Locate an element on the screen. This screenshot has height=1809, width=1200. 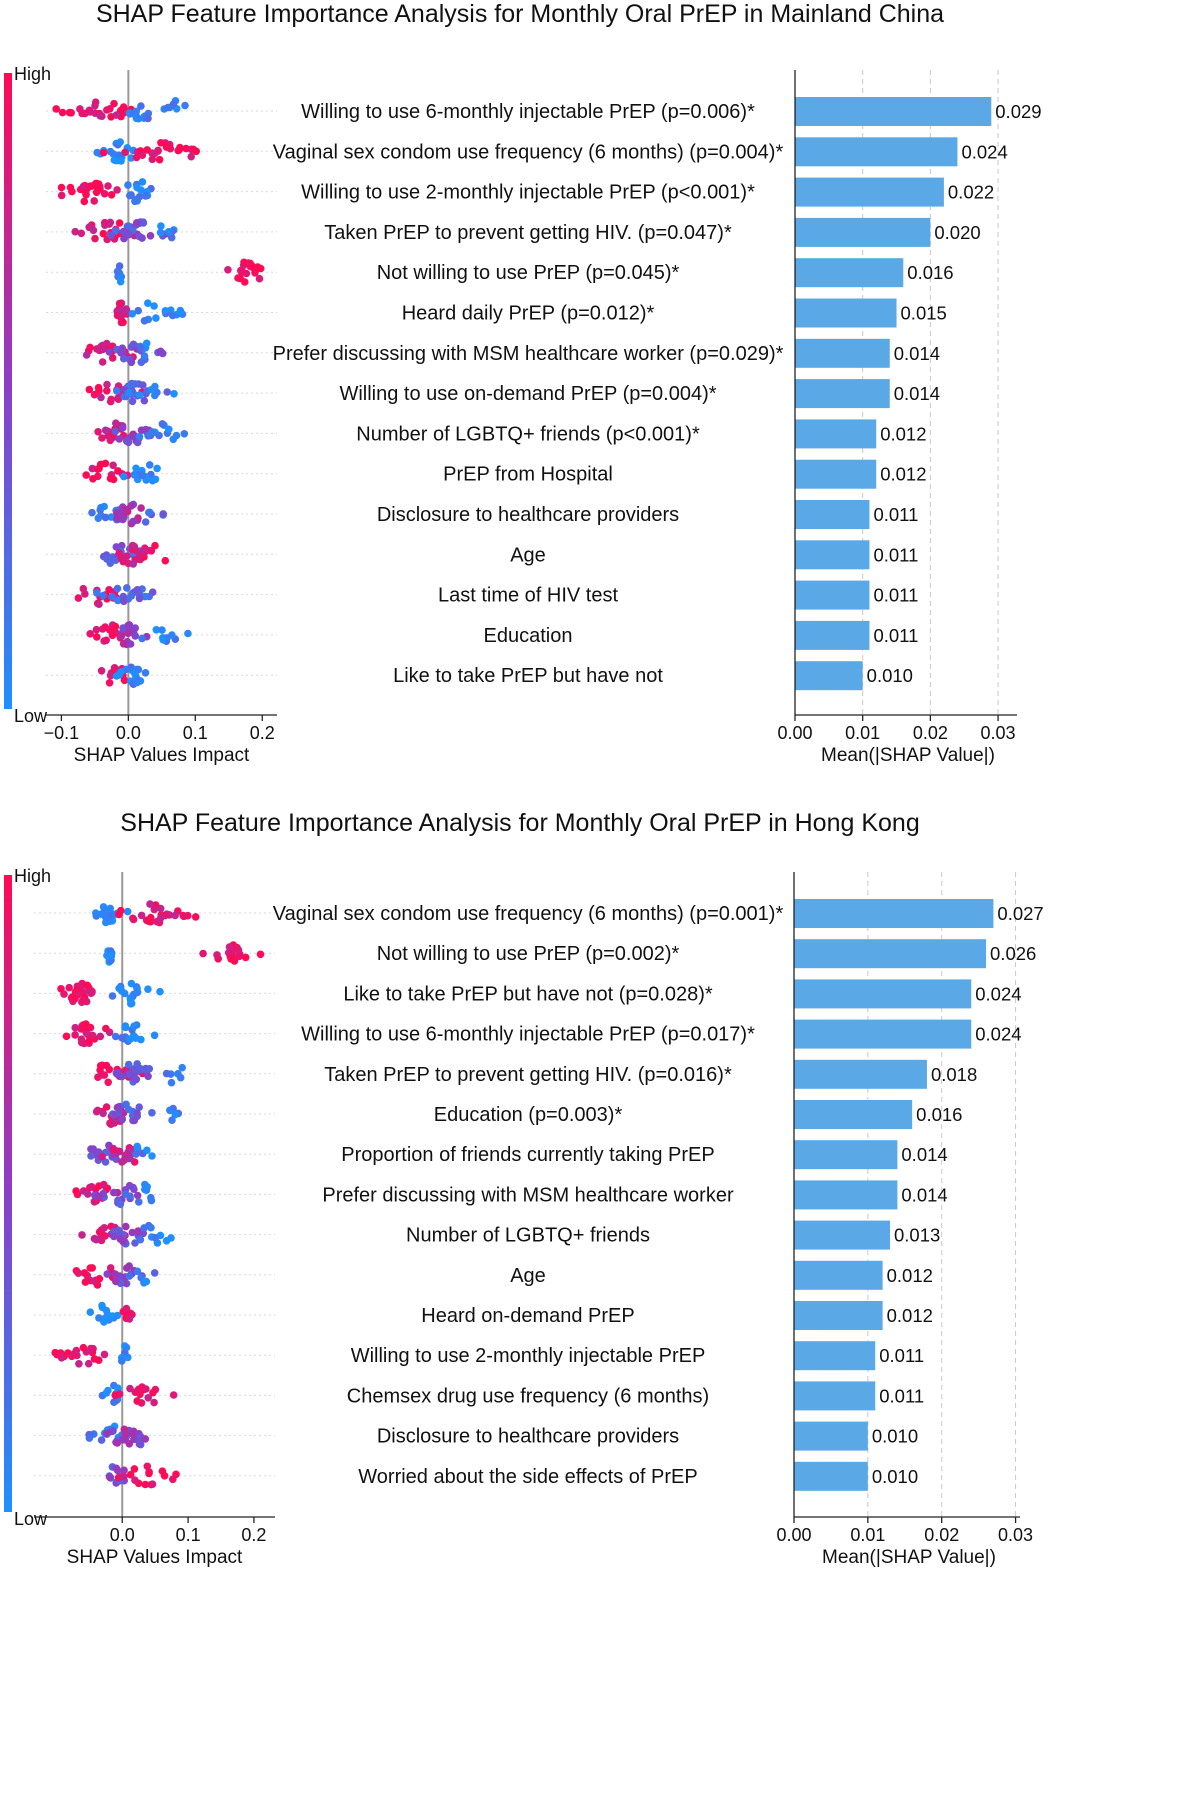
bar-tick-label: 0.00 is located at coordinates (793, 1535).